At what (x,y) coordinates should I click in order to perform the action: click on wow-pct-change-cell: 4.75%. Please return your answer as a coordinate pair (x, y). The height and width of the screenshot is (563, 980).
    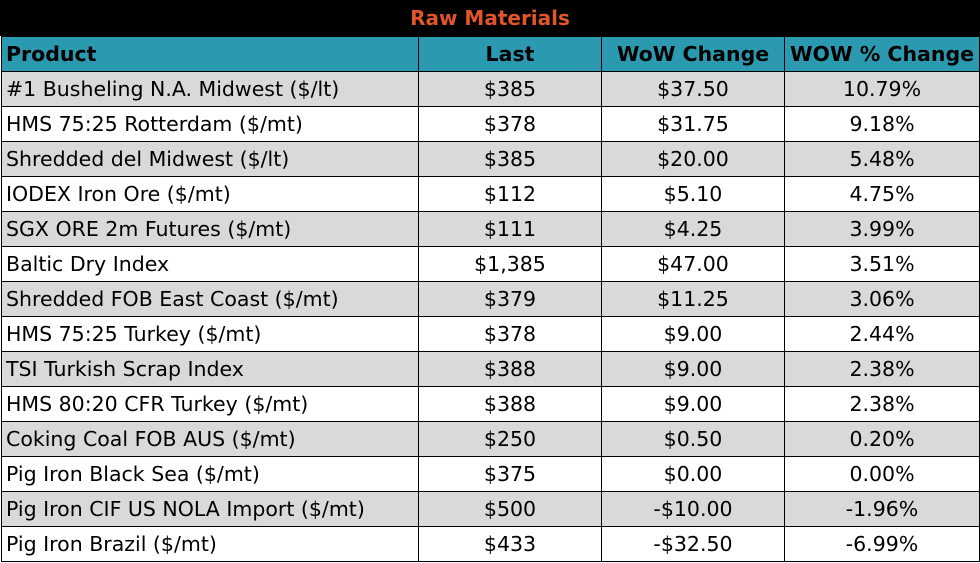
    Looking at the image, I should click on (882, 194).